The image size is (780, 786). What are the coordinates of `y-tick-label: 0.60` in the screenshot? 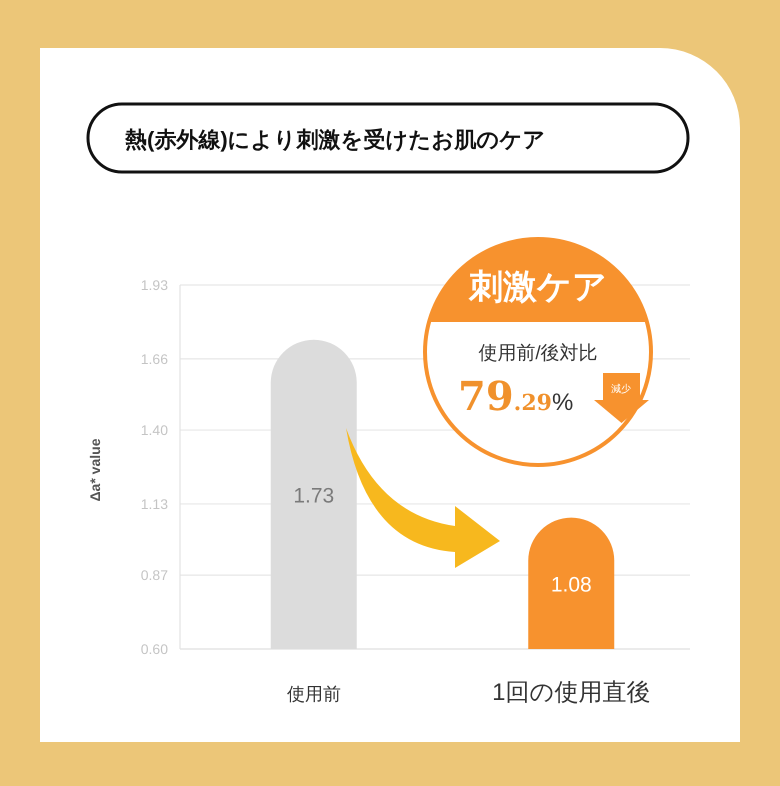 It's located at (154, 649).